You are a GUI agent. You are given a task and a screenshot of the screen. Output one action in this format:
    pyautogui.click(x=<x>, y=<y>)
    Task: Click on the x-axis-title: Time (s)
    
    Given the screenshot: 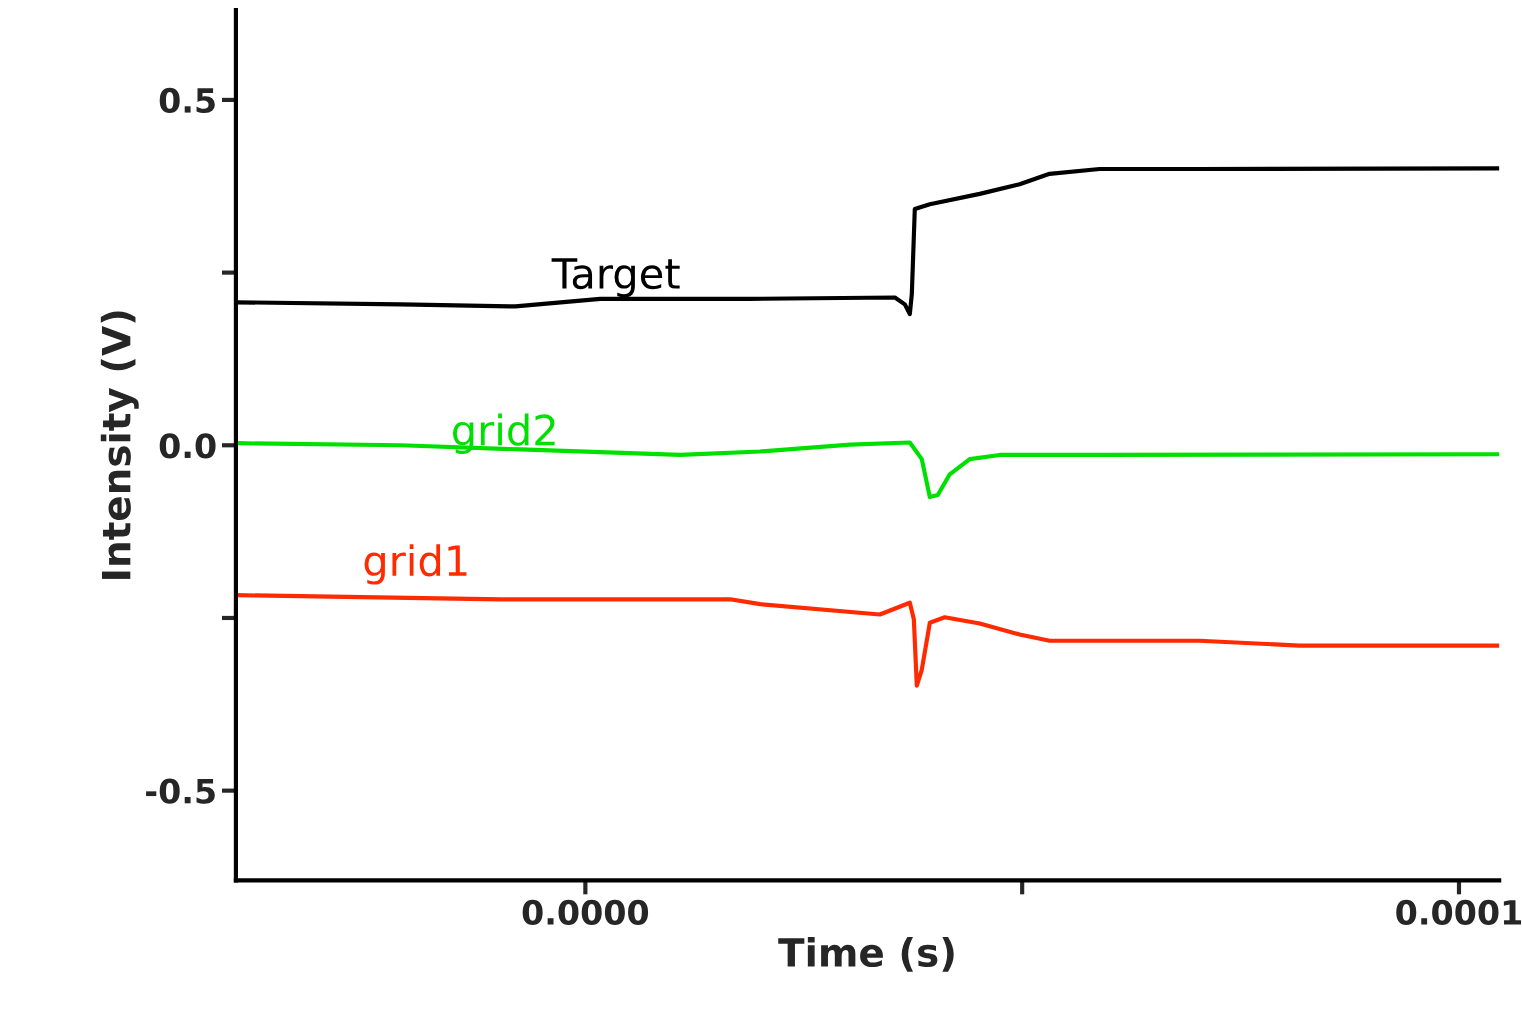 What is the action you would take?
    pyautogui.click(x=866, y=954)
    